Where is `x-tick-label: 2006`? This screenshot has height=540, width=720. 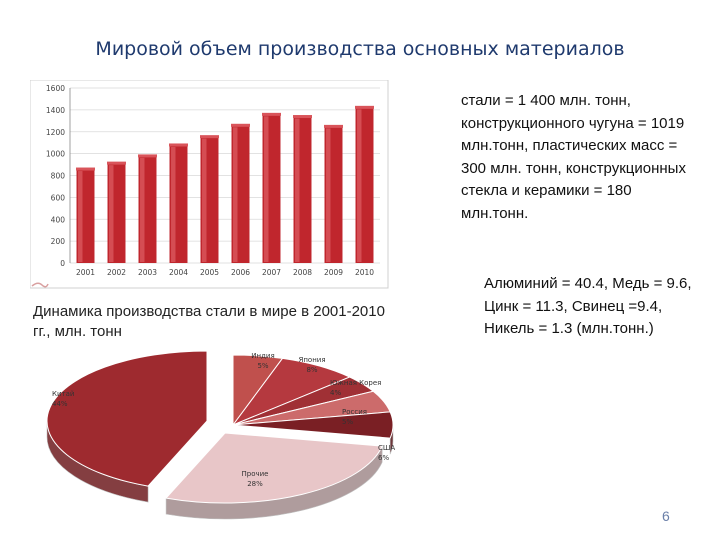 x-tick-label: 2006 is located at coordinates (240, 272).